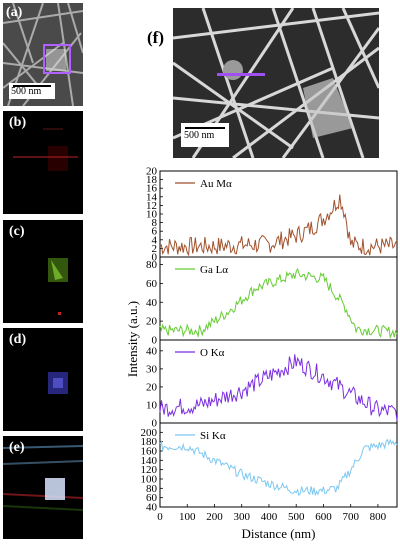 The height and width of the screenshot is (550, 400). What do you see at coordinates (149, 480) in the screenshot?
I see `y-tick-label: 100` at bounding box center [149, 480].